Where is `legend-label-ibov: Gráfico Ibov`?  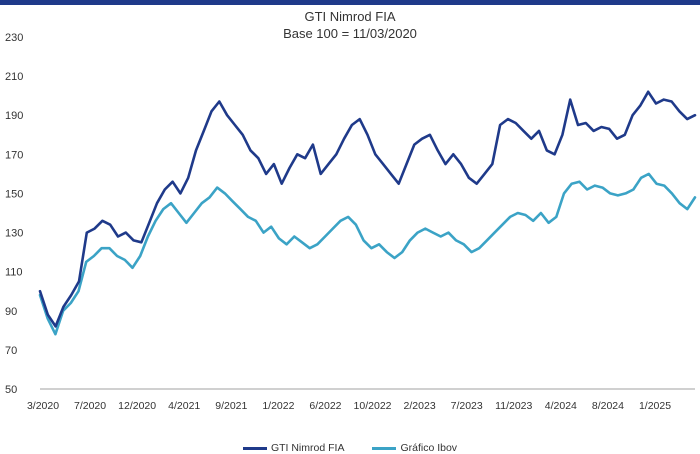
legend-label-ibov: Gráfico Ibov is located at coordinates (429, 448).